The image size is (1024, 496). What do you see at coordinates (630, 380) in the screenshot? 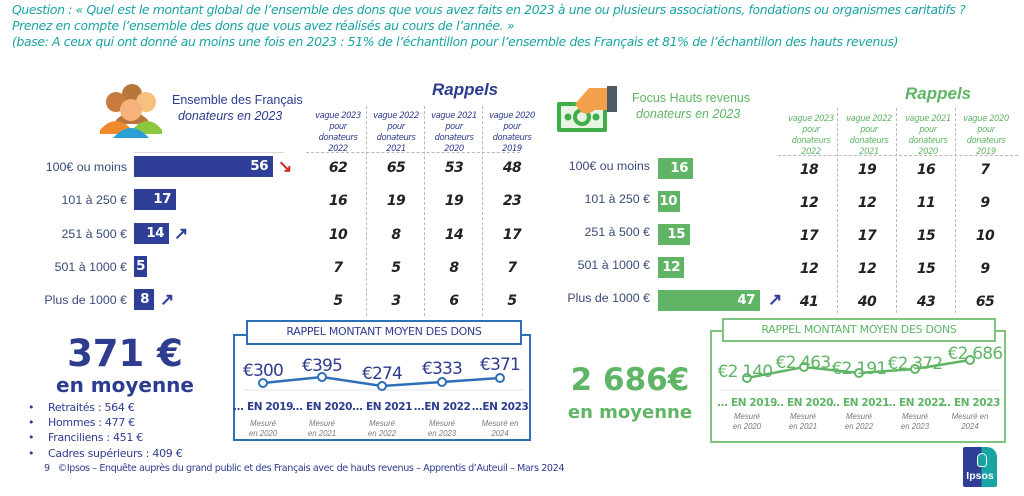
I see `right-average-amount: 2 686€` at bounding box center [630, 380].